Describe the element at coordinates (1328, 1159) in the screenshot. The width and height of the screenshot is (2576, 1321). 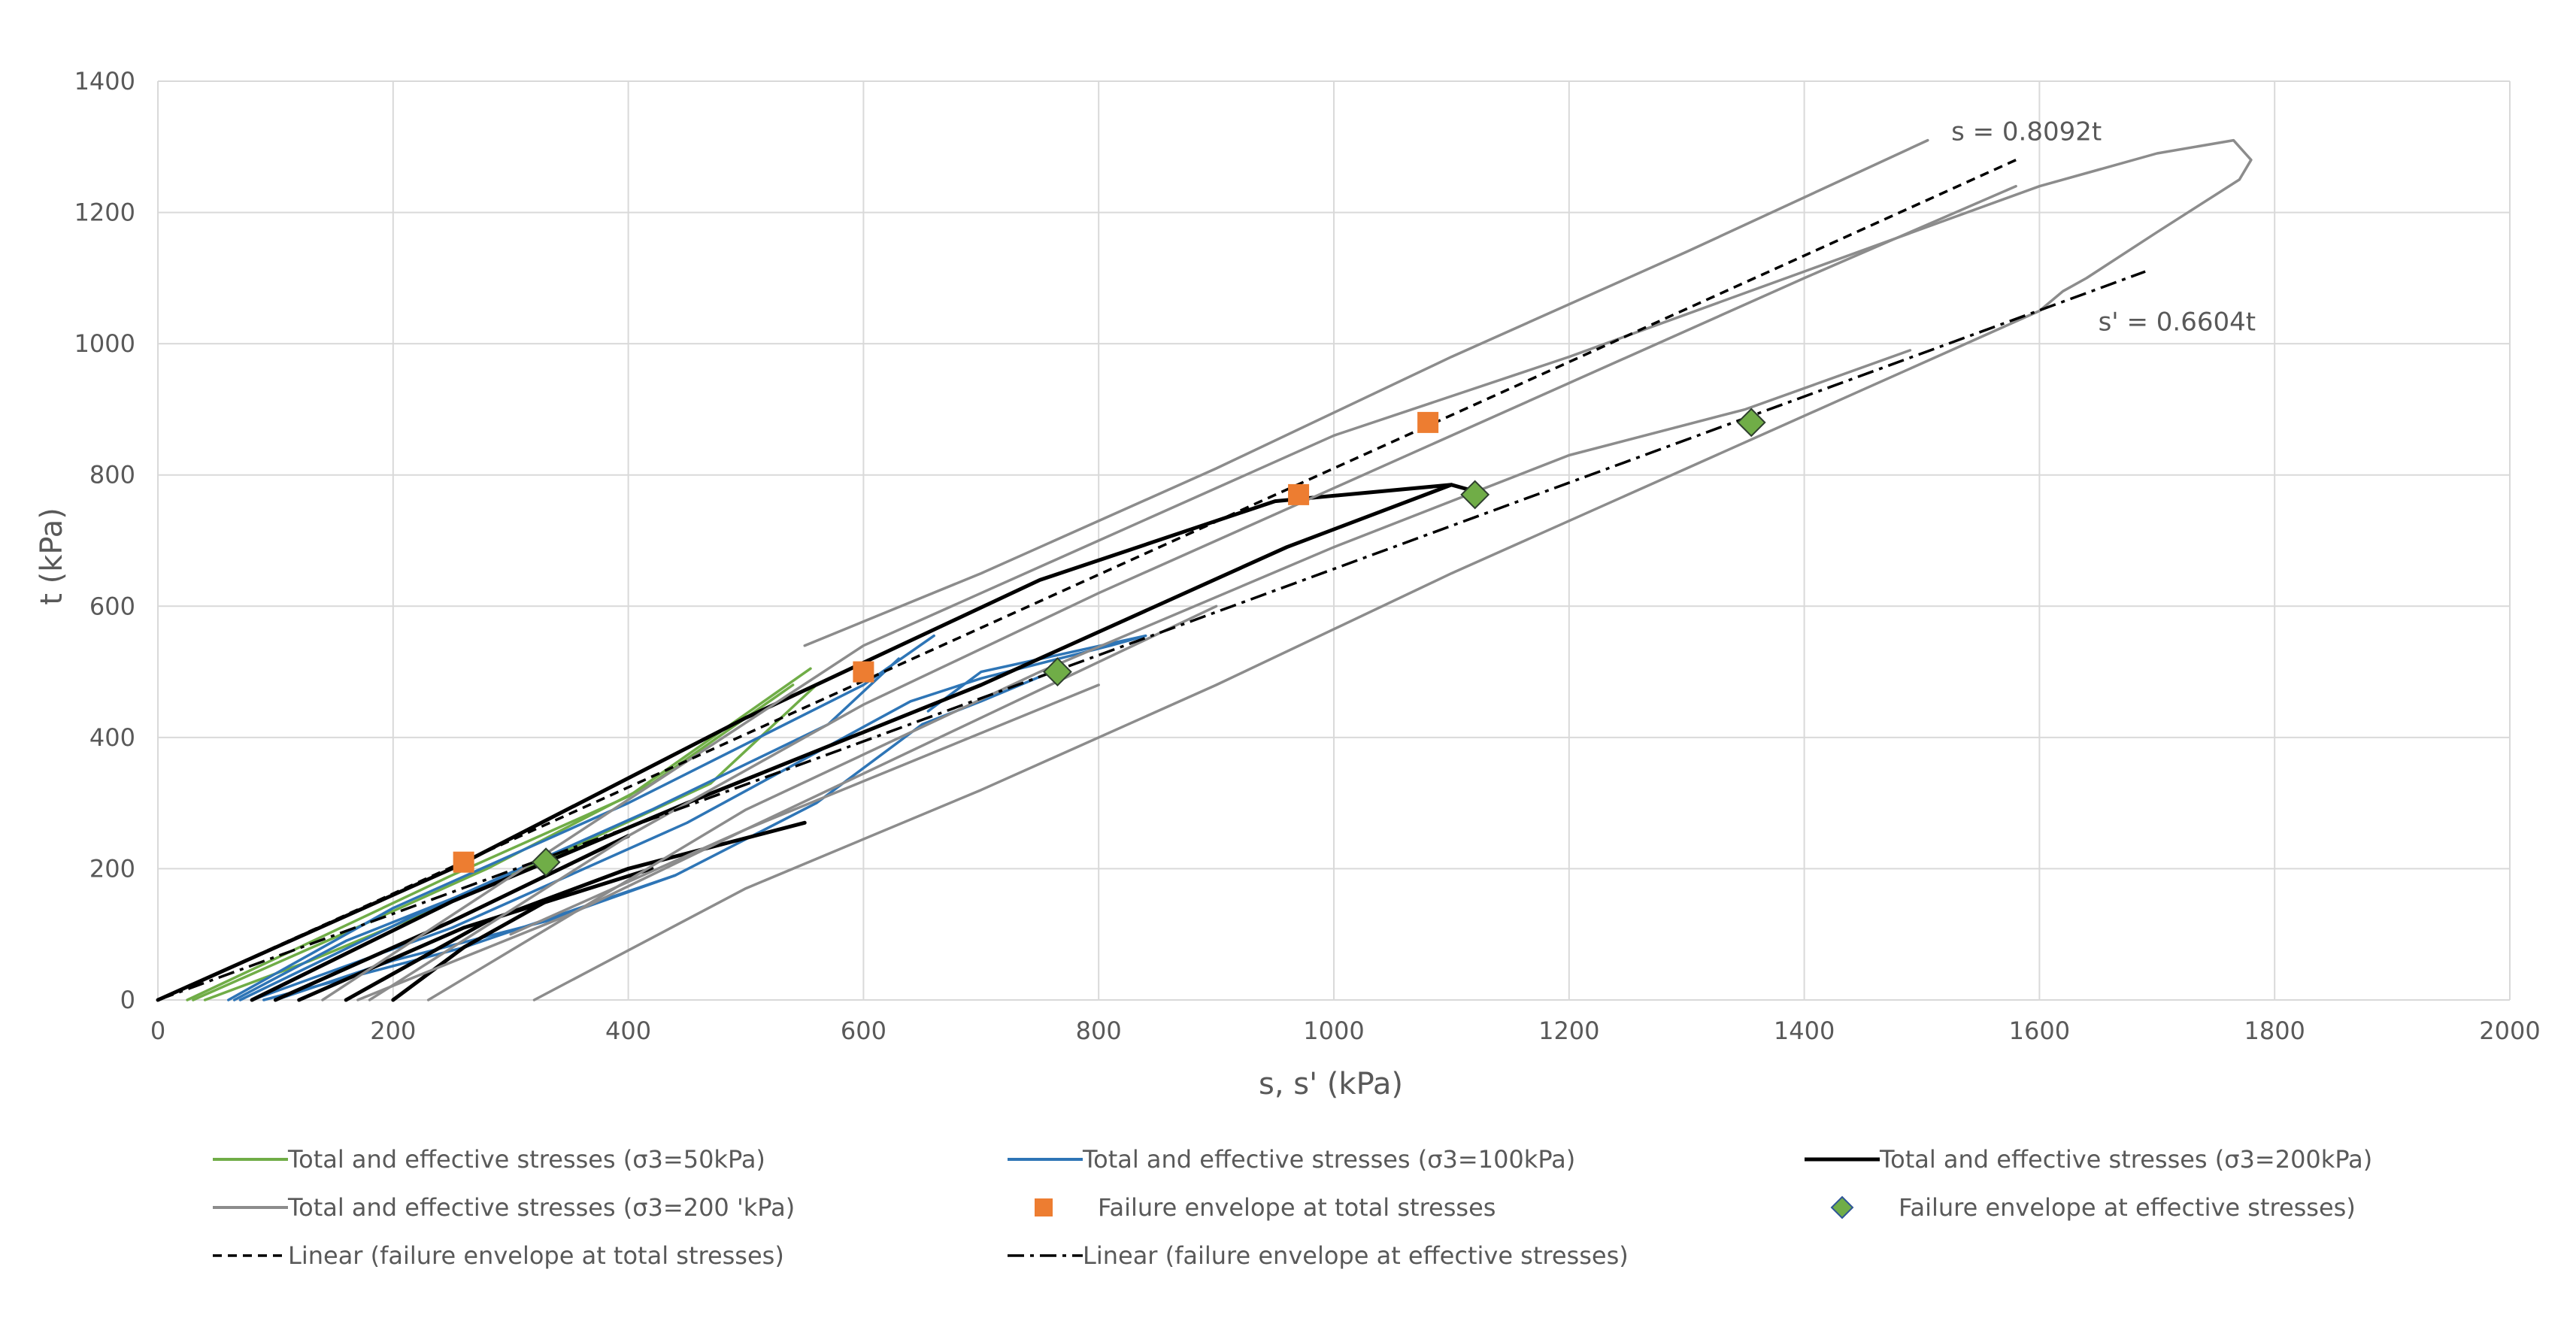
I see `legend-label-s100: Total and effective stresses (σ3=100kPa)` at that location.